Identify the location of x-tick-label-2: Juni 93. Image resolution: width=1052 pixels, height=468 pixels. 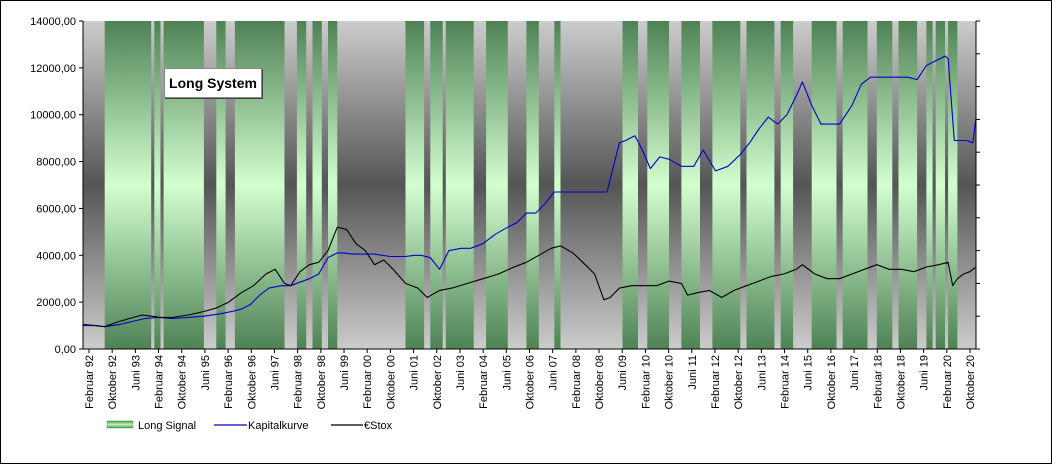
(136, 372).